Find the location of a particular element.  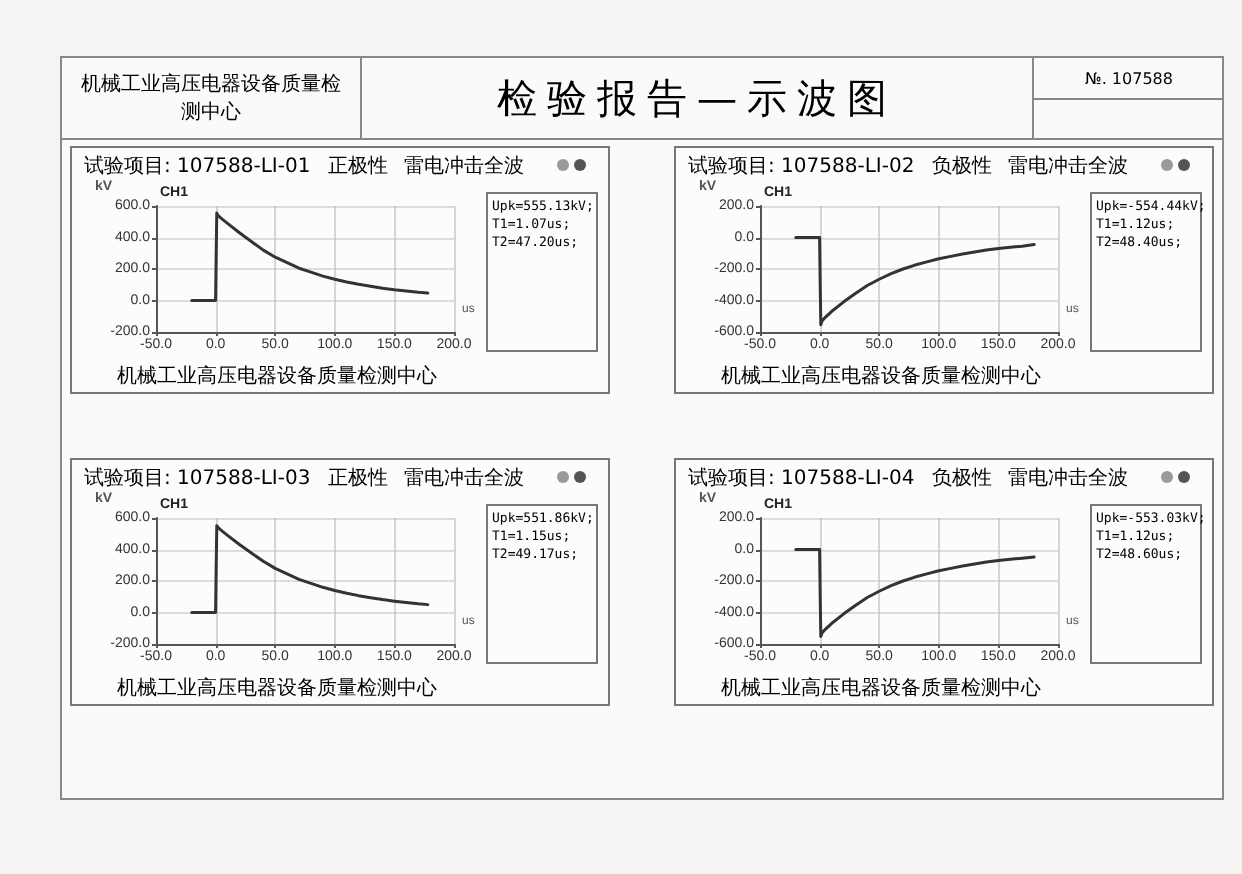

chart-title: 试验项目: 107588-LI-03 is located at coordinates (197, 478).